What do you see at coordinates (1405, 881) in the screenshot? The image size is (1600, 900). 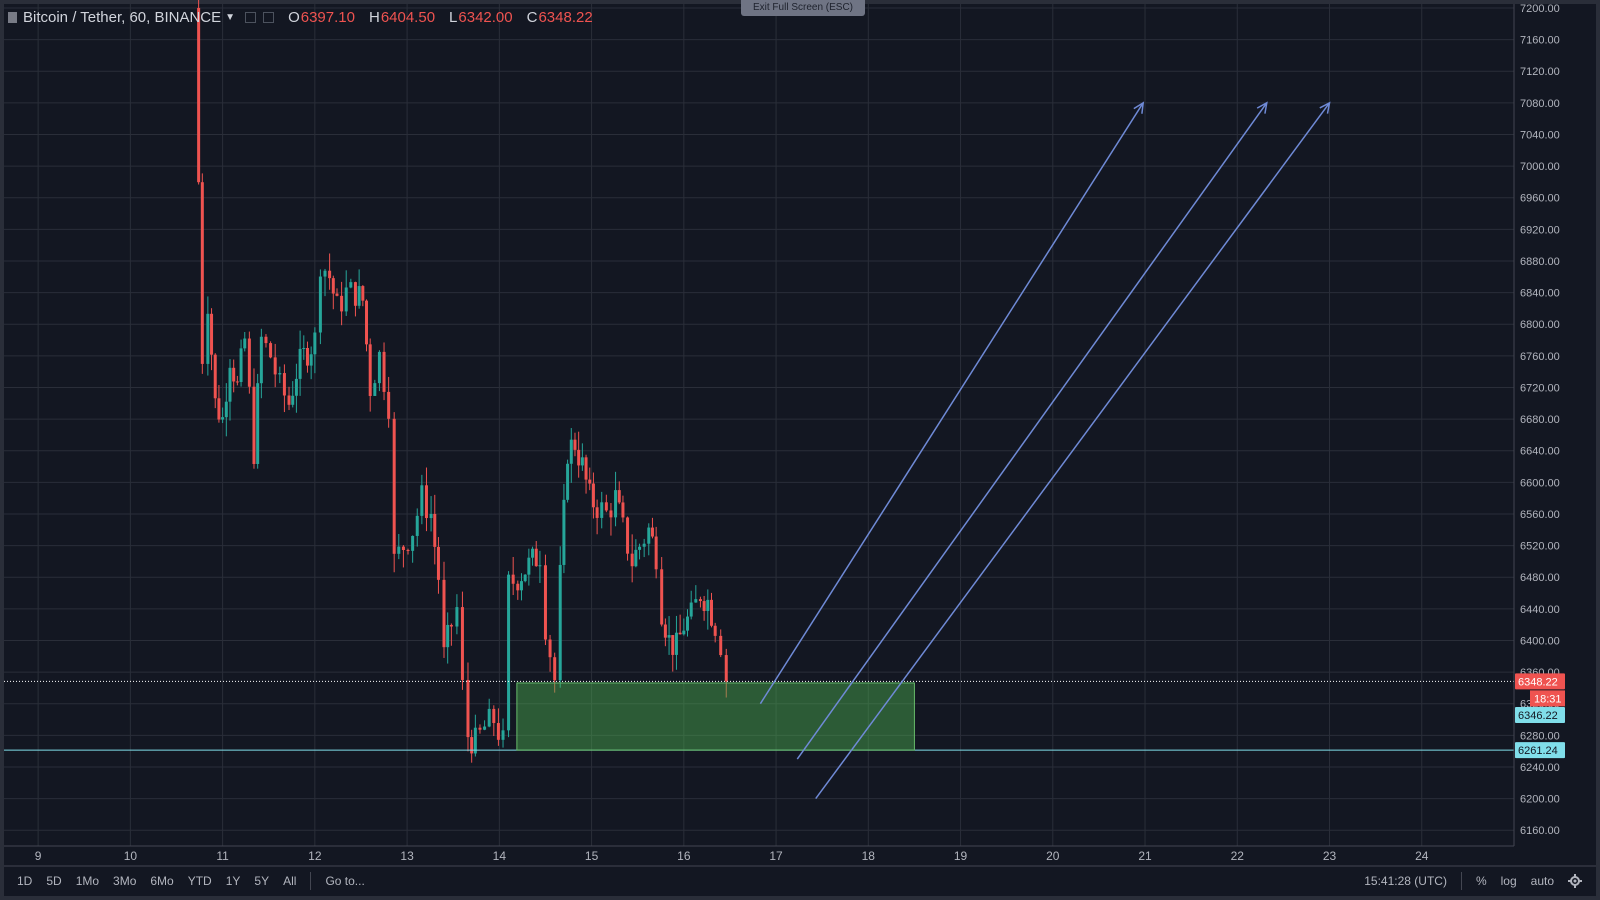 I see `clock-time: 15:41:28 (UTC)` at bounding box center [1405, 881].